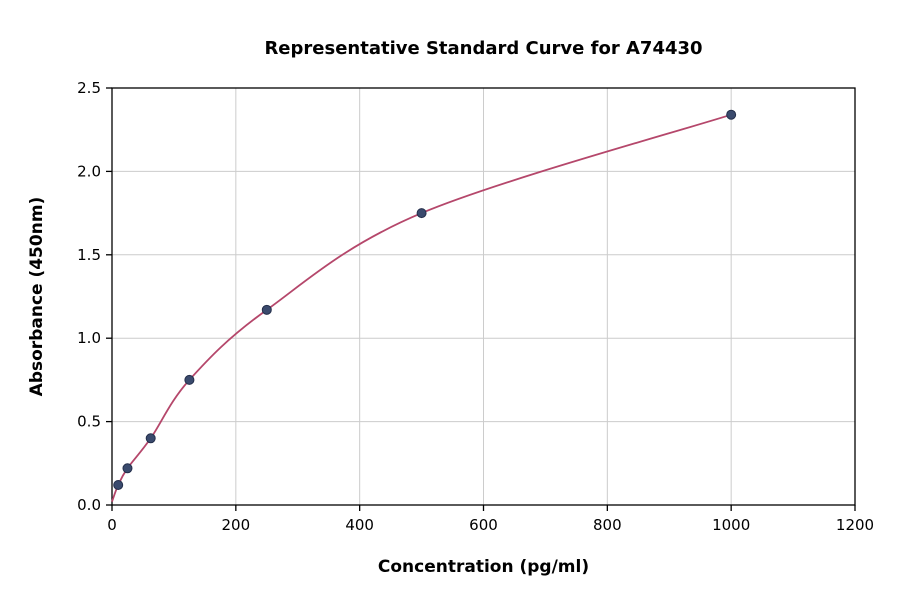 The height and width of the screenshot is (594, 900). I want to click on x-tick-label: 0, so click(112, 525).